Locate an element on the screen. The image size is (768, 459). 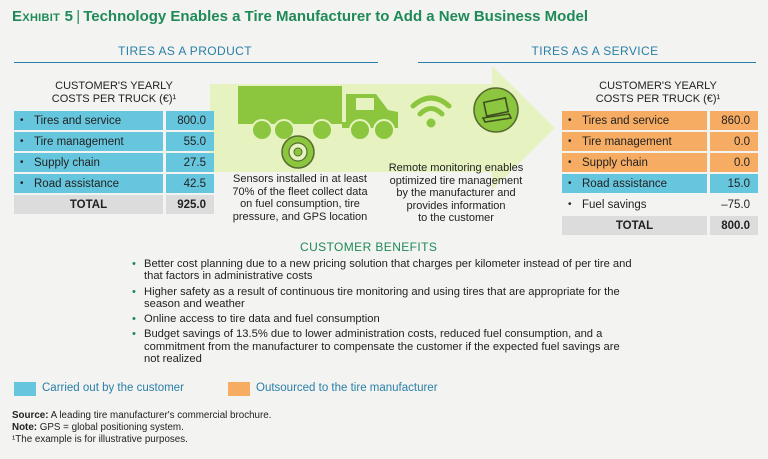
note-label: Note: is located at coordinates (25, 427).